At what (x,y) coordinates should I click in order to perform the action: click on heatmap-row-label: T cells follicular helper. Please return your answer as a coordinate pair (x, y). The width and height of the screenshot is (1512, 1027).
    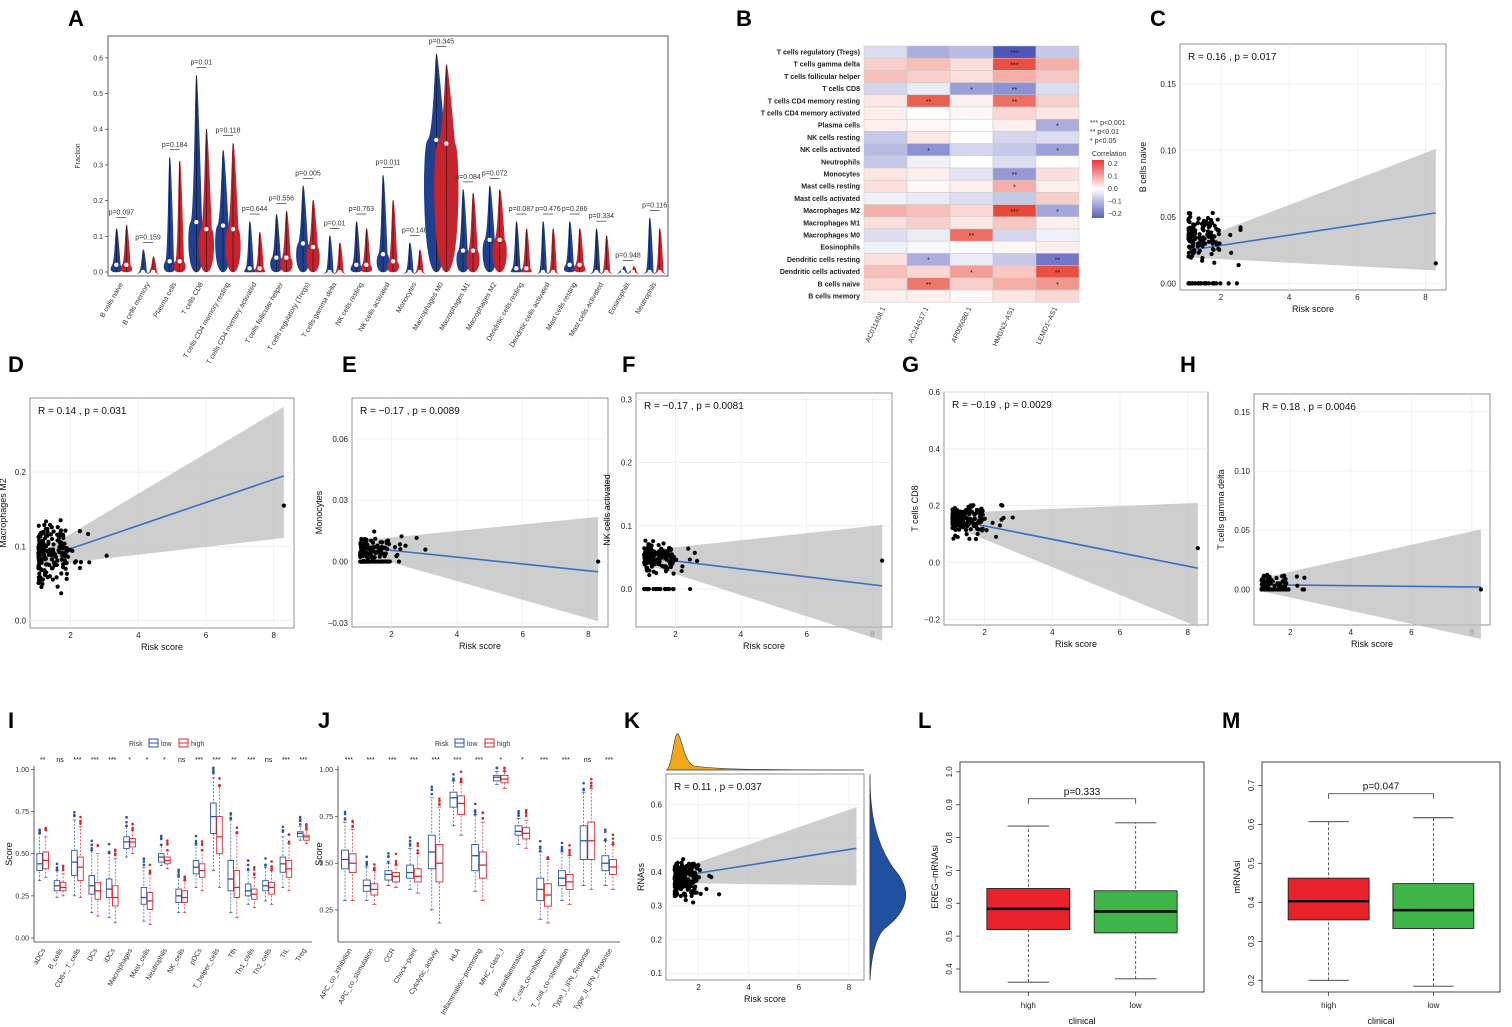
    Looking at the image, I should click on (822, 77).